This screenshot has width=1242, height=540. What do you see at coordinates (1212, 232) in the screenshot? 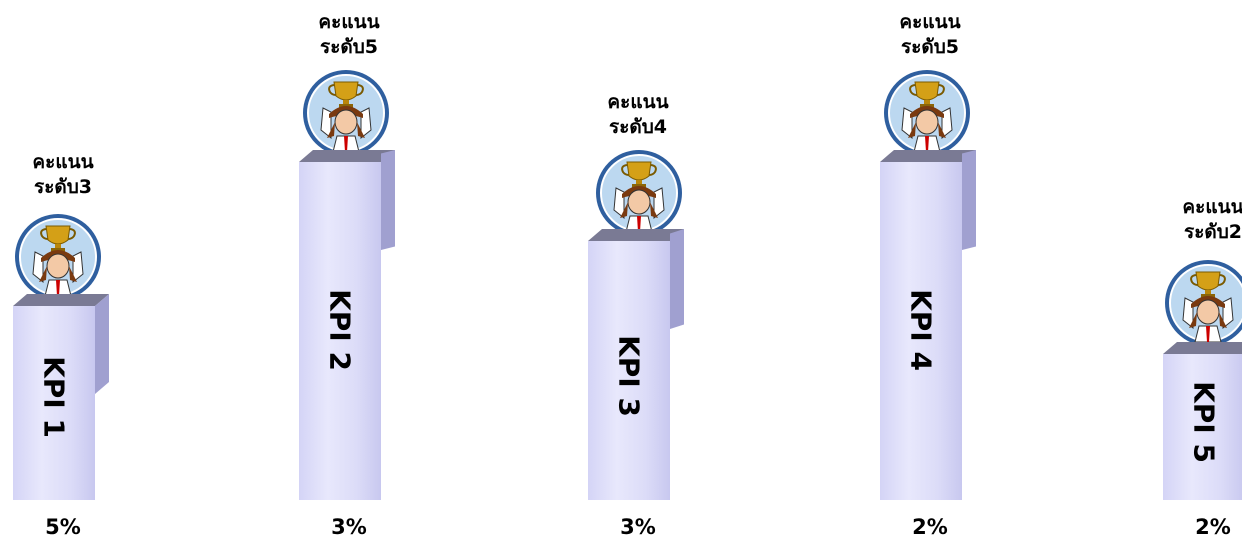
I see `score-label-line2: ระดับ2` at bounding box center [1212, 232].